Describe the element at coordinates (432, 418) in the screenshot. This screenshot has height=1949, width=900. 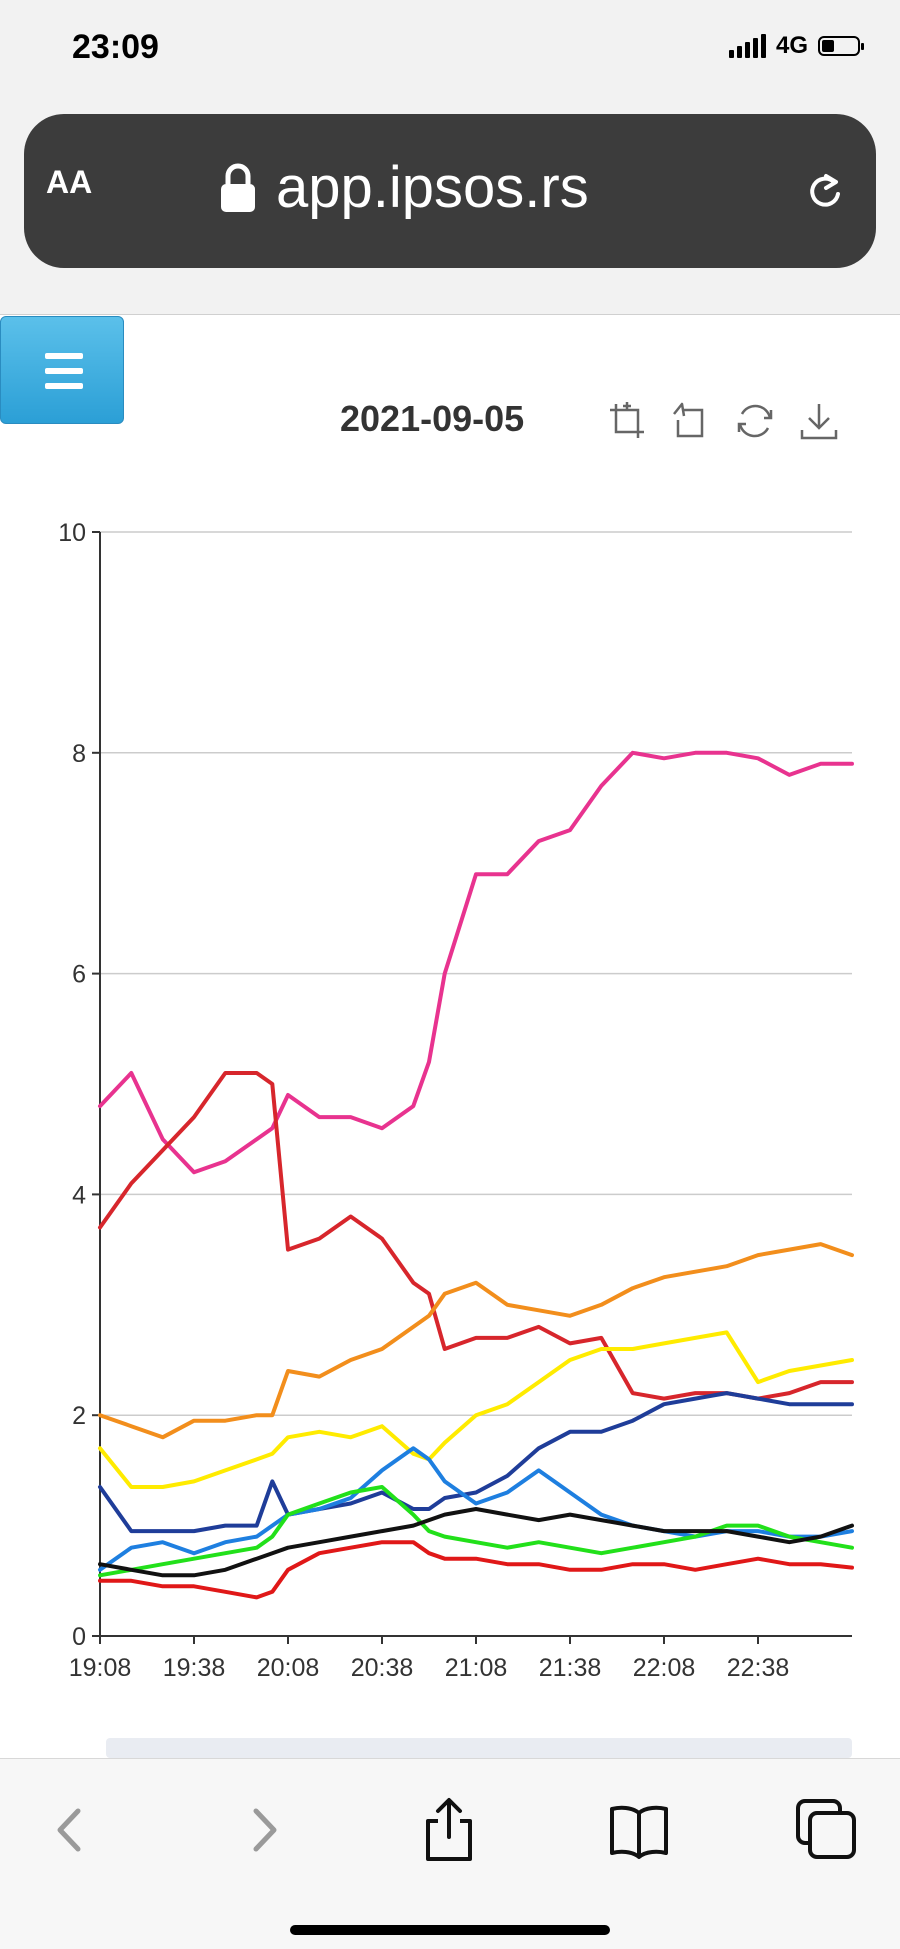
I see `chart-title: 2021-09-05` at that location.